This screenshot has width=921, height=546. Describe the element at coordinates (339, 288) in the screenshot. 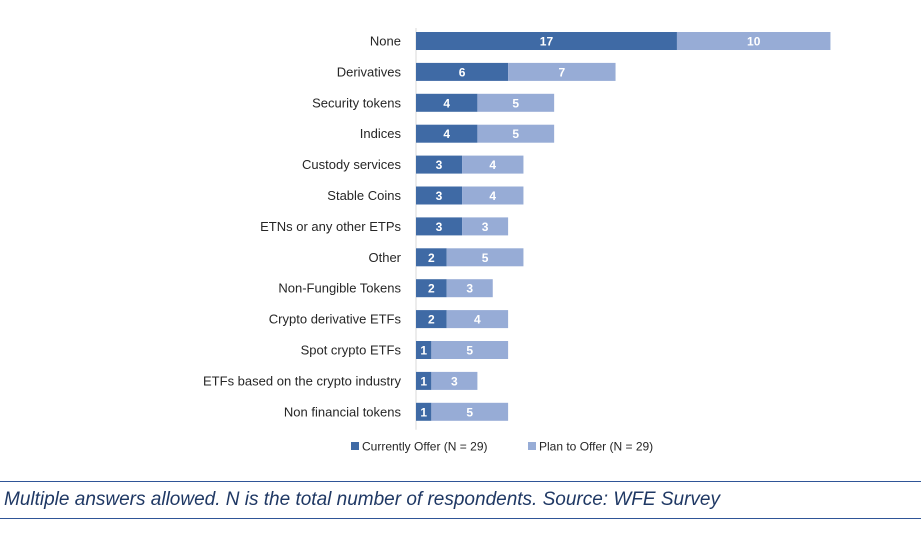

I see `category-label: Non-Fungible Tokens` at that location.